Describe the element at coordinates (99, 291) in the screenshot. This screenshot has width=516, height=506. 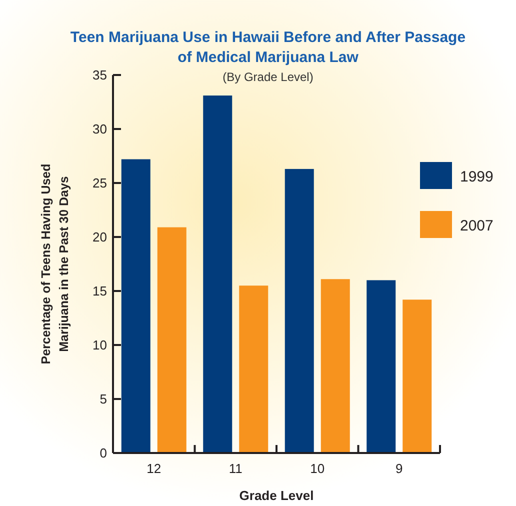
I see `y-tick-label: 15` at that location.